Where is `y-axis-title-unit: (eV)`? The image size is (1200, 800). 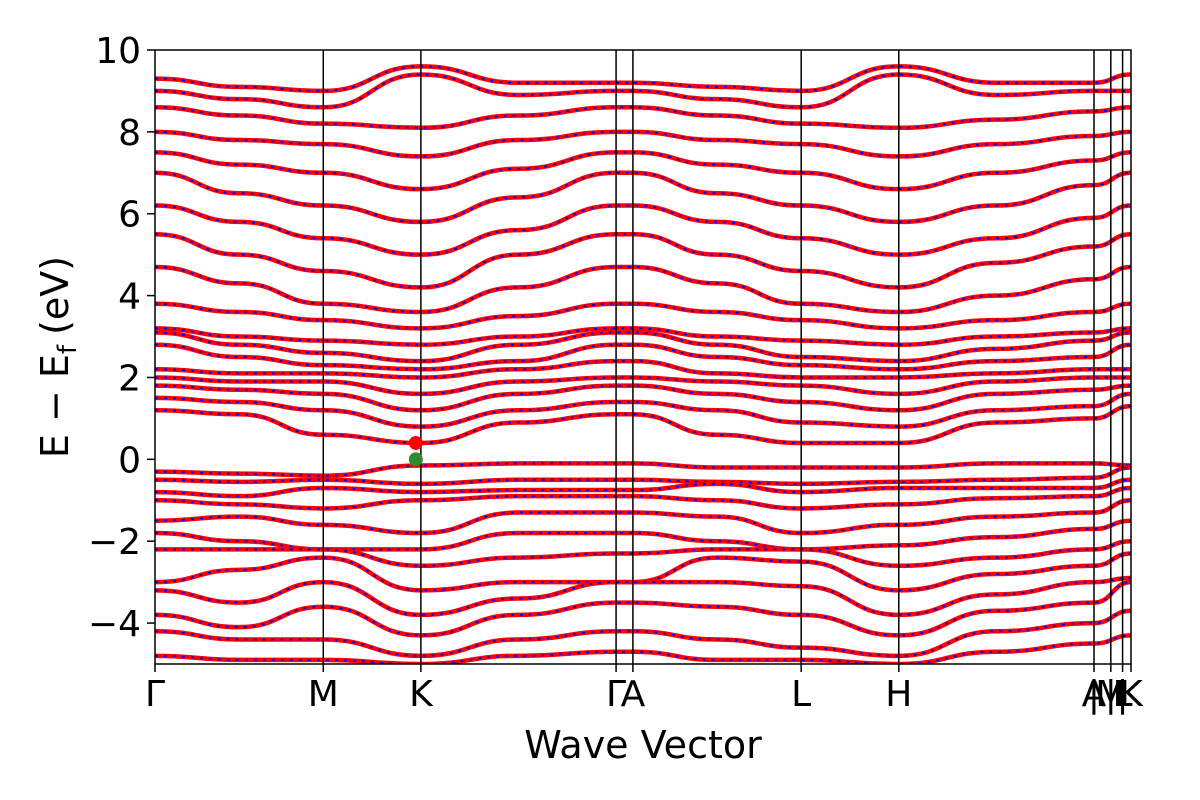
y-axis-title-unit: (eV) is located at coordinates (55, 295).